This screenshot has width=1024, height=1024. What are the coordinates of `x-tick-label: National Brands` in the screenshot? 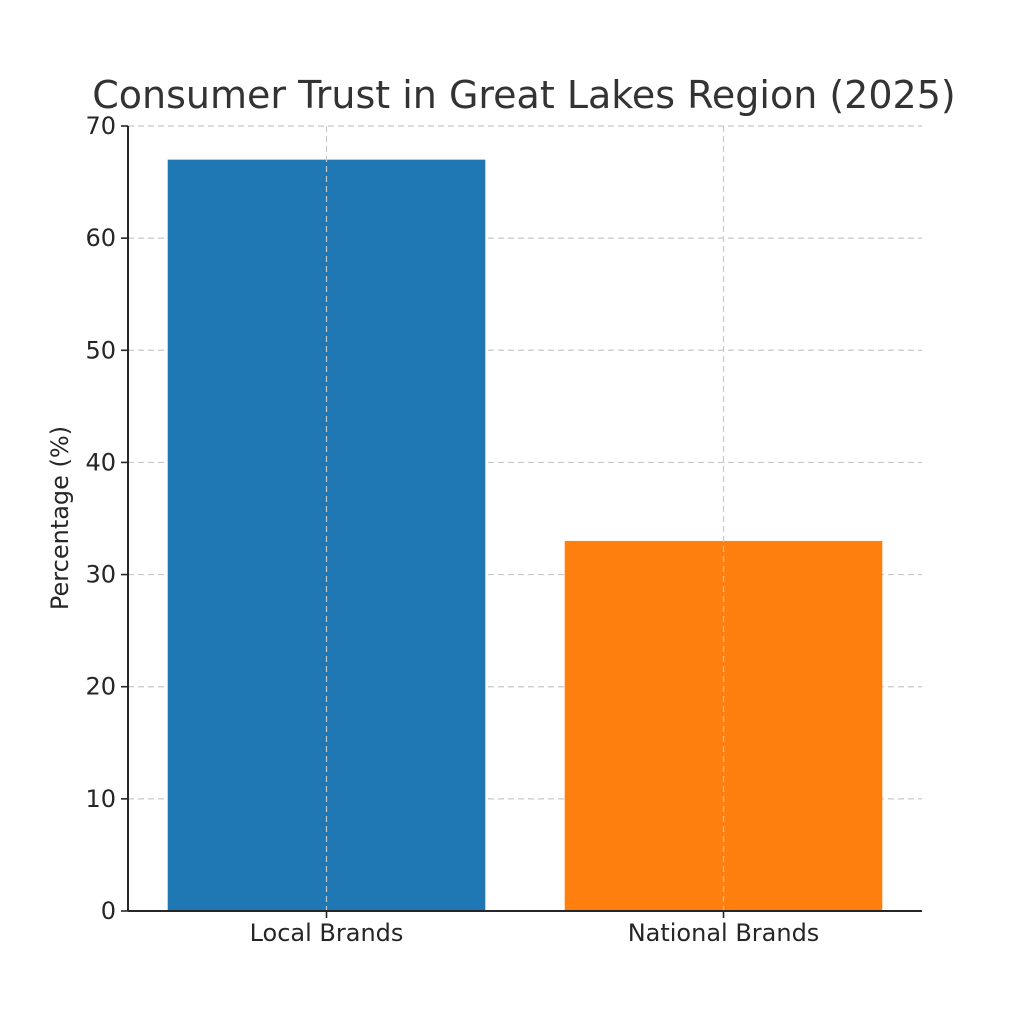 It's located at (724, 933).